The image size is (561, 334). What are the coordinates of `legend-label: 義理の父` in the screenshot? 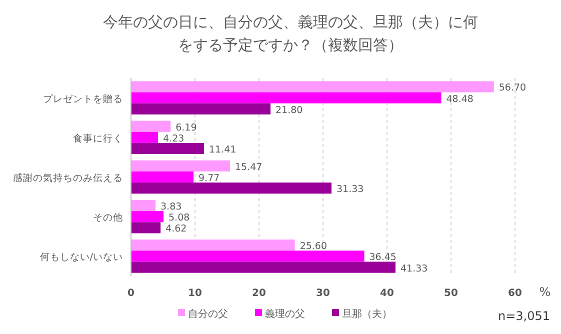 It's located at (285, 314).